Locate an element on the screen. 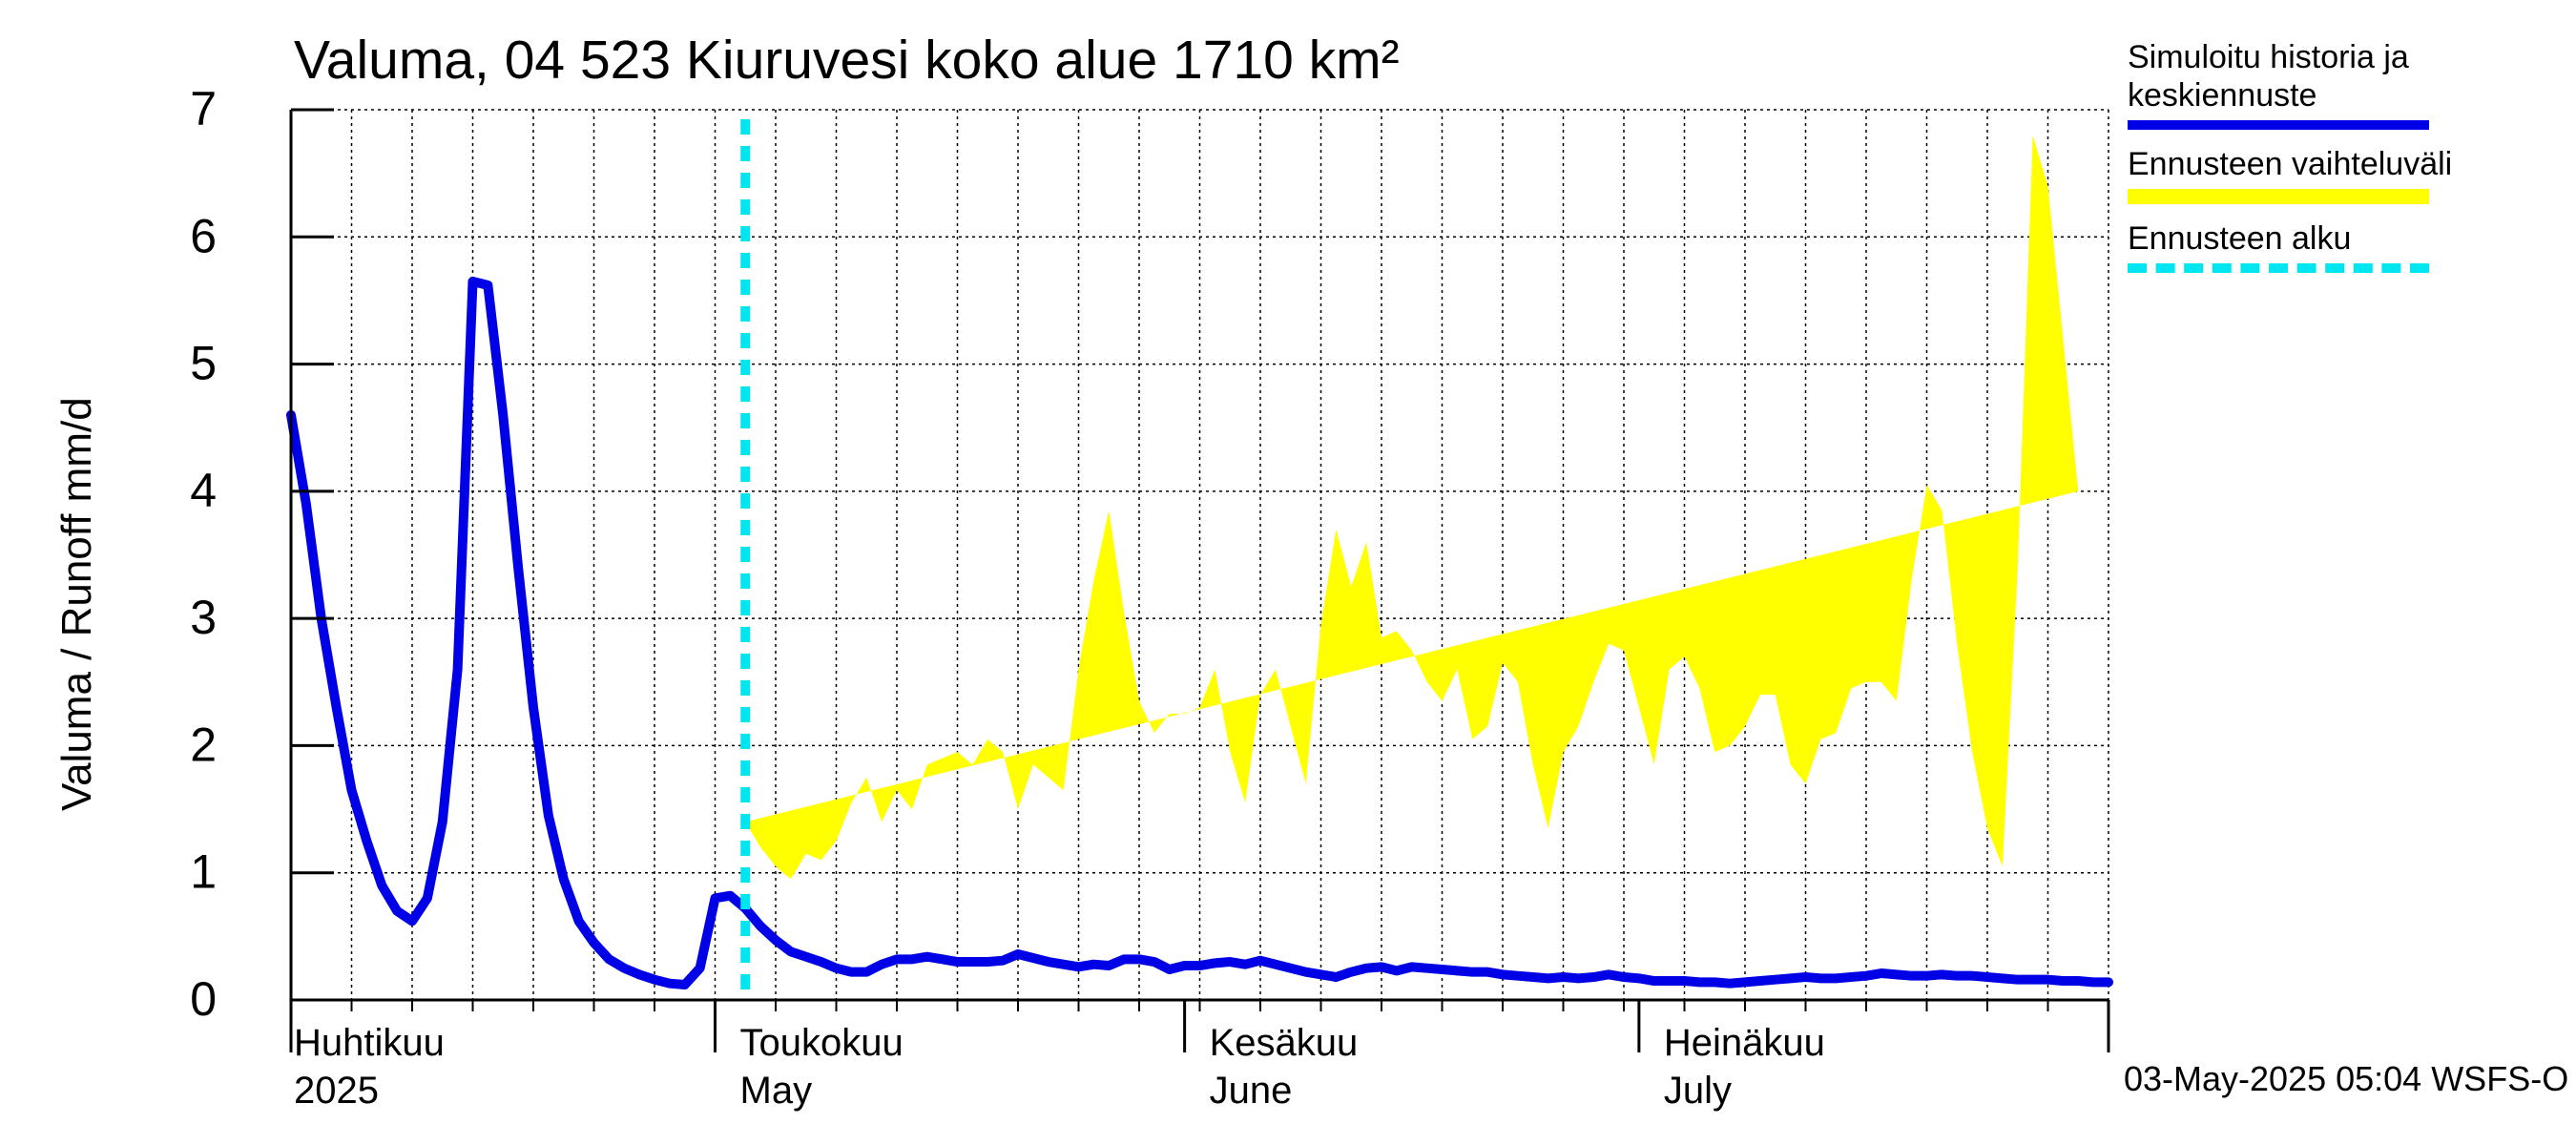  y-tick-label: 3 is located at coordinates (203, 617).